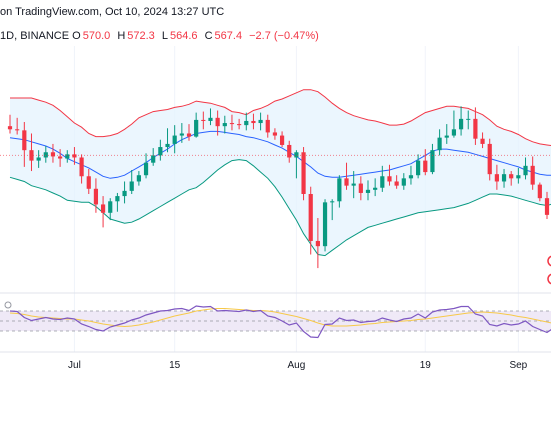 The width and height of the screenshot is (551, 431). What do you see at coordinates (183, 36) in the screenshot?
I see `low-value: 564.6` at bounding box center [183, 36].